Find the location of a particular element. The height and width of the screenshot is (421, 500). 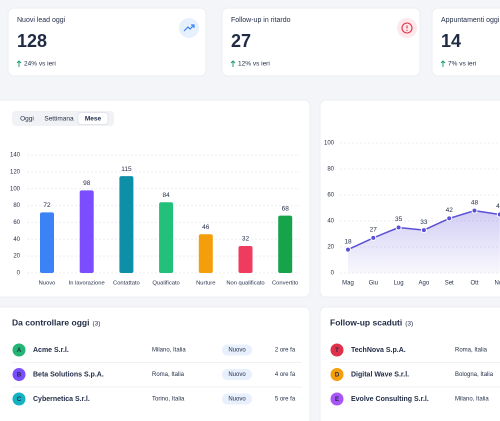

value-label: 84 is located at coordinates (166, 195).